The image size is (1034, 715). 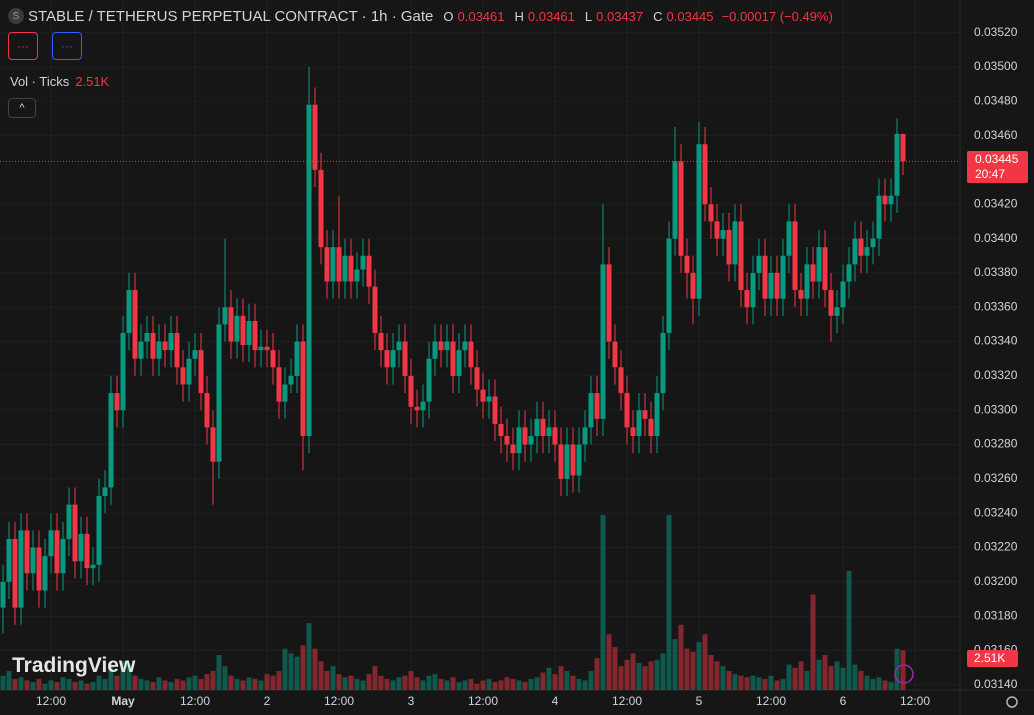 I want to click on y-tick-label: 0.03280, so click(x=996, y=444).